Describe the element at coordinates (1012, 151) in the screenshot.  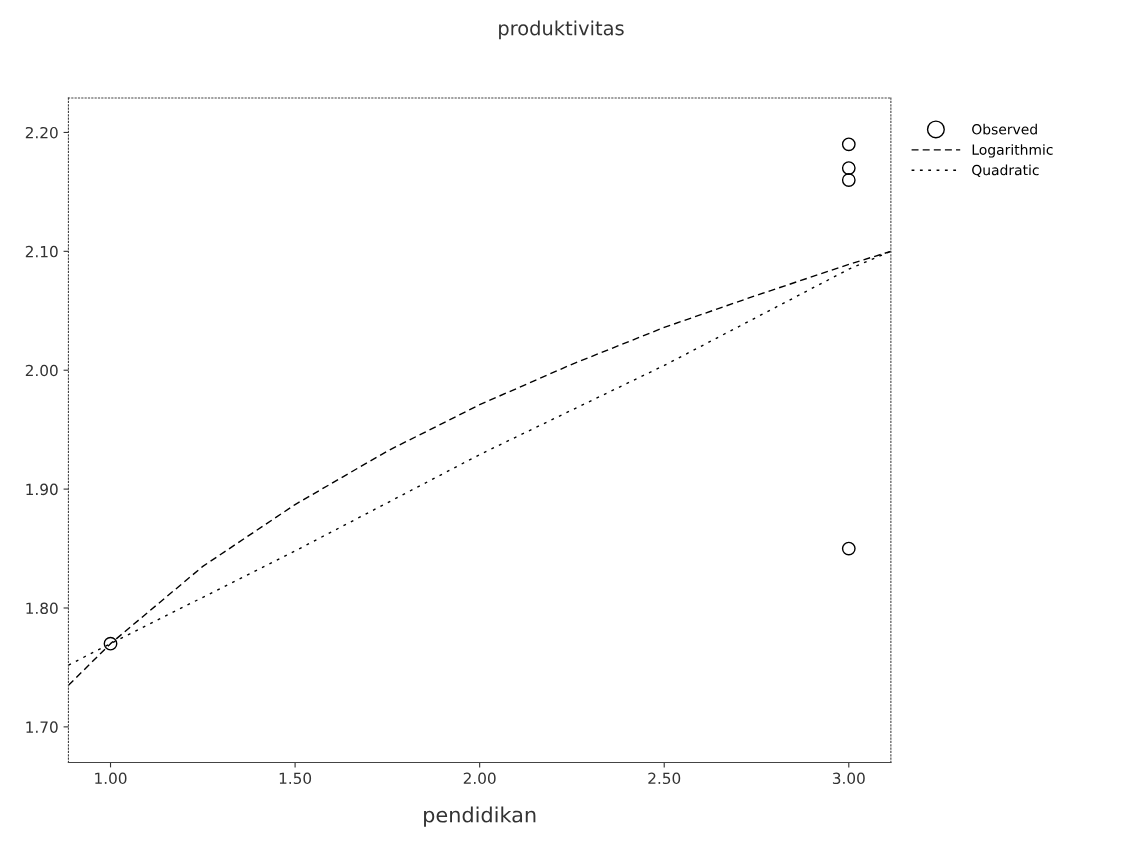
I see `legend-label: Logarithmic` at that location.